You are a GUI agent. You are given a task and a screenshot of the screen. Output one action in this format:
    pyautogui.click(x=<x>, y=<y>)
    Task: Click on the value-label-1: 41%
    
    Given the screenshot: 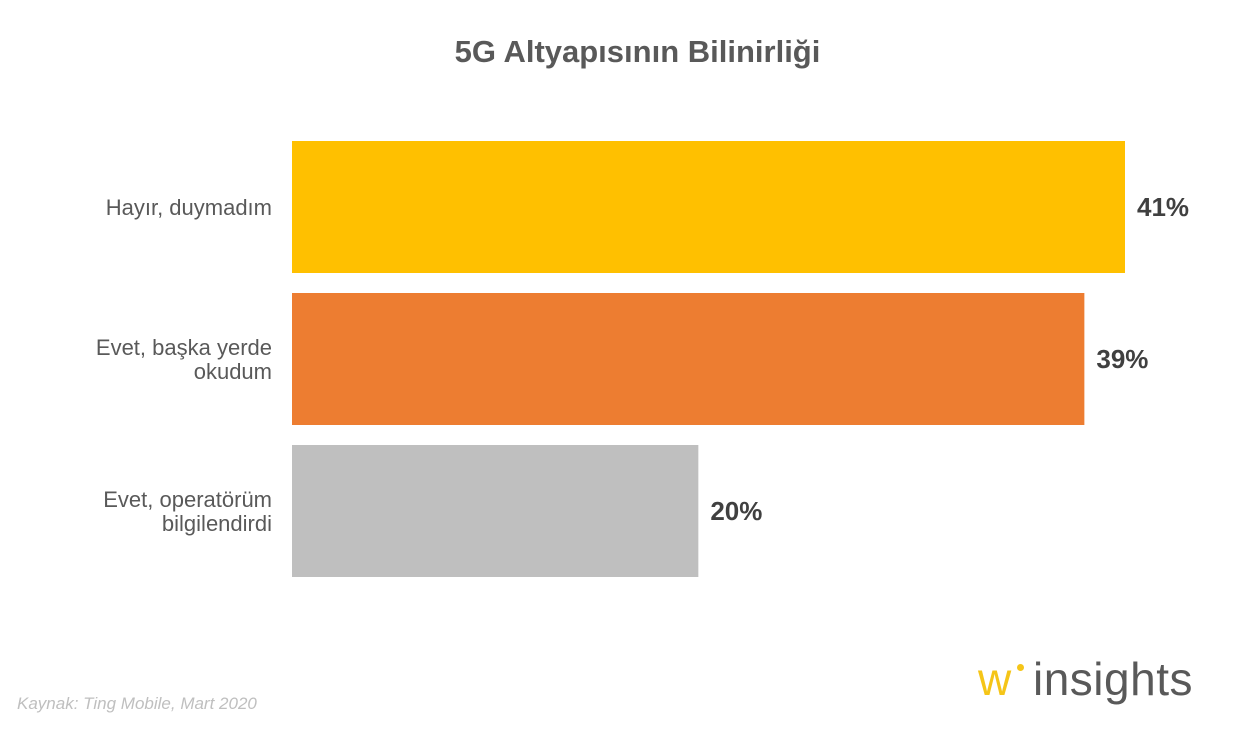 What is the action you would take?
    pyautogui.click(x=1163, y=207)
    